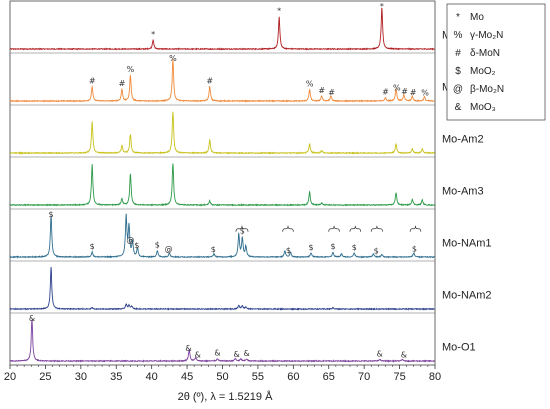  Describe the element at coordinates (399, 377) in the screenshot. I see `x-tick-label: 75` at that location.